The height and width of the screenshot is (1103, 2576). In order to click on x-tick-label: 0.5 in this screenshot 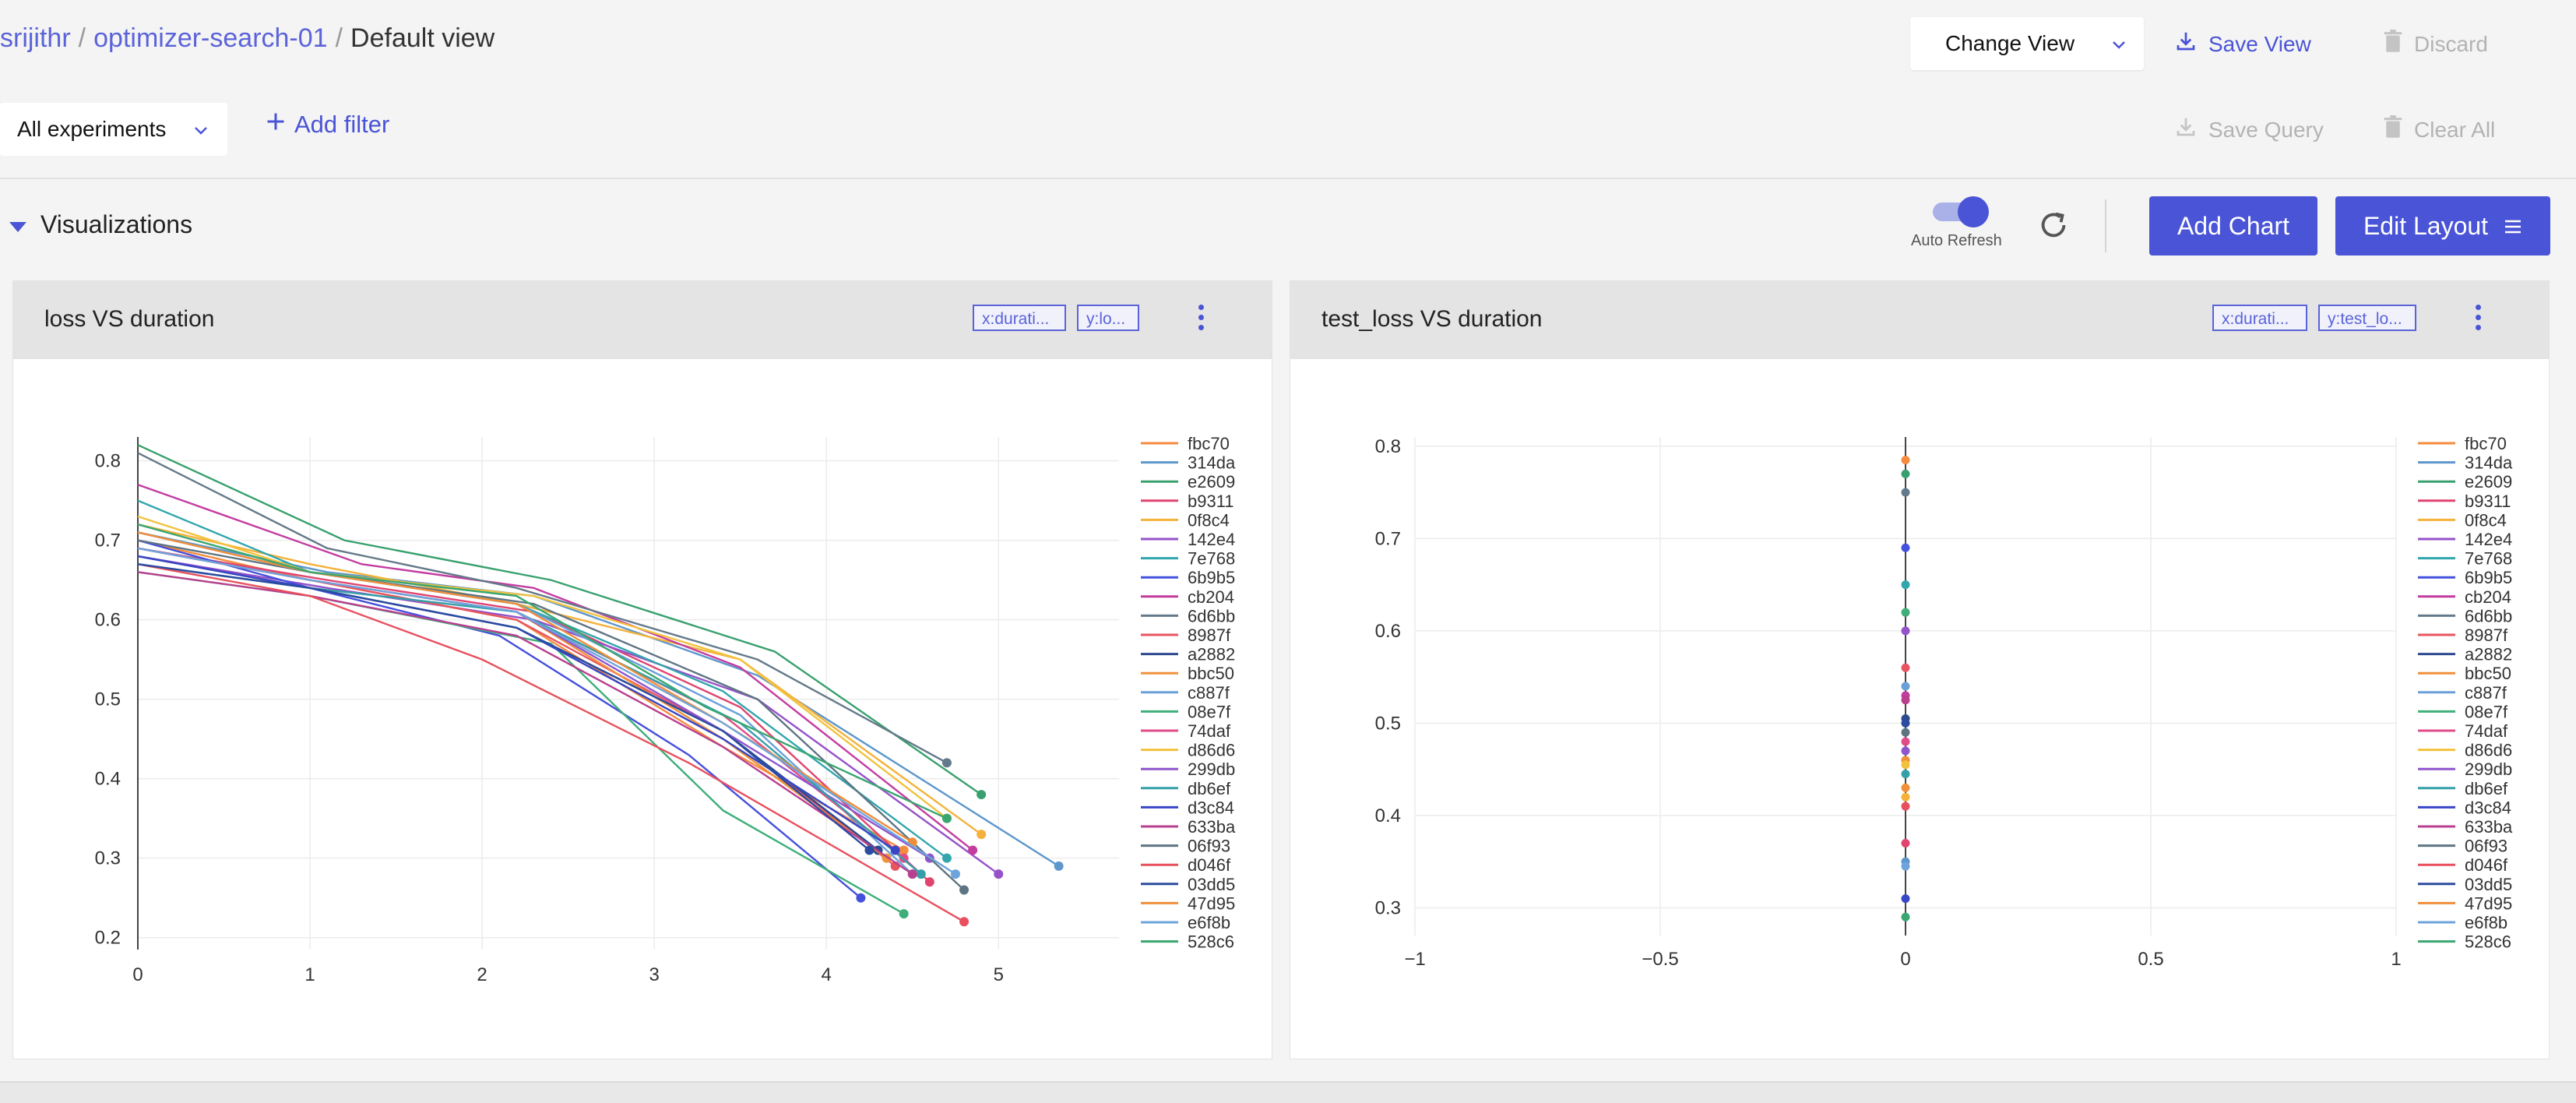, I will do `click(2150, 959)`.